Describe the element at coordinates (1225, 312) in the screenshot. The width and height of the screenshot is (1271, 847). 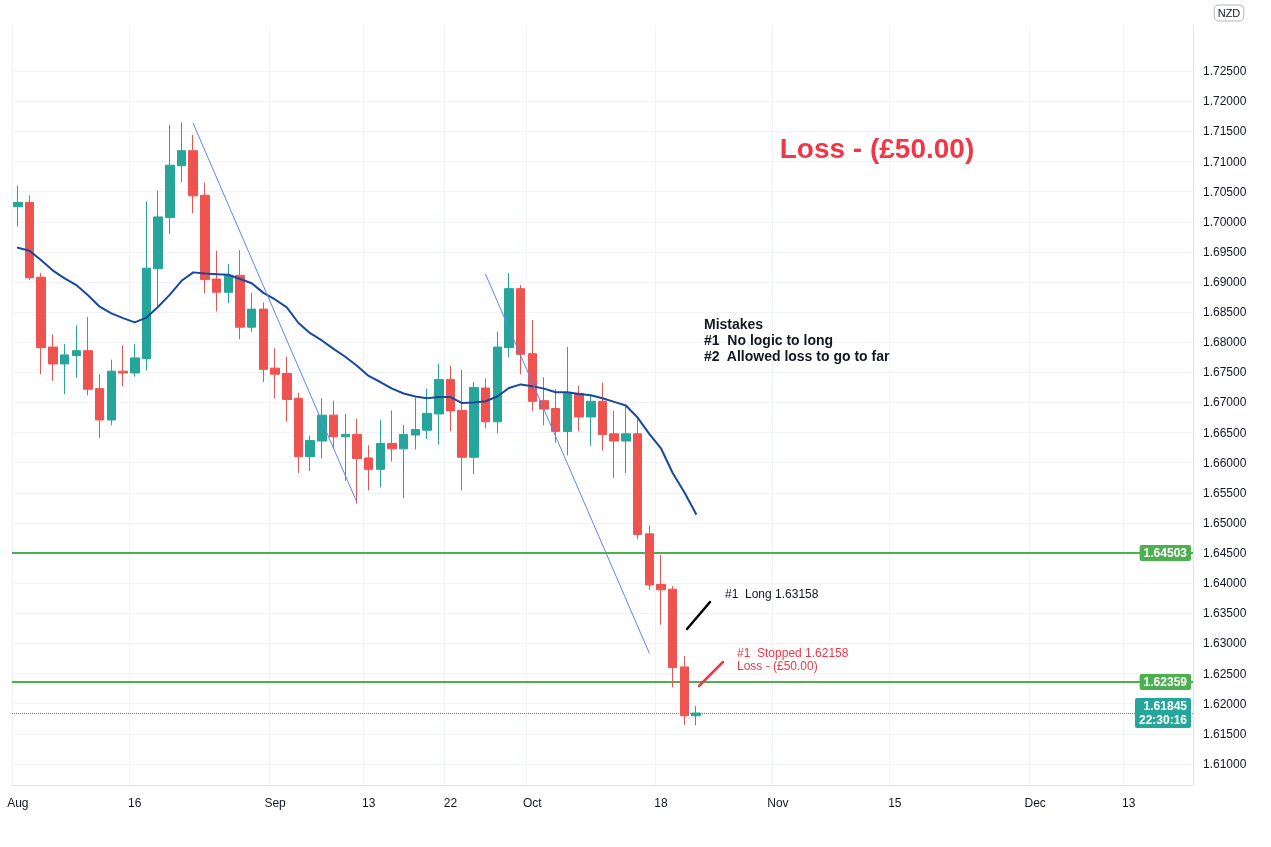
I see `y-tick-label: 1.68500` at that location.